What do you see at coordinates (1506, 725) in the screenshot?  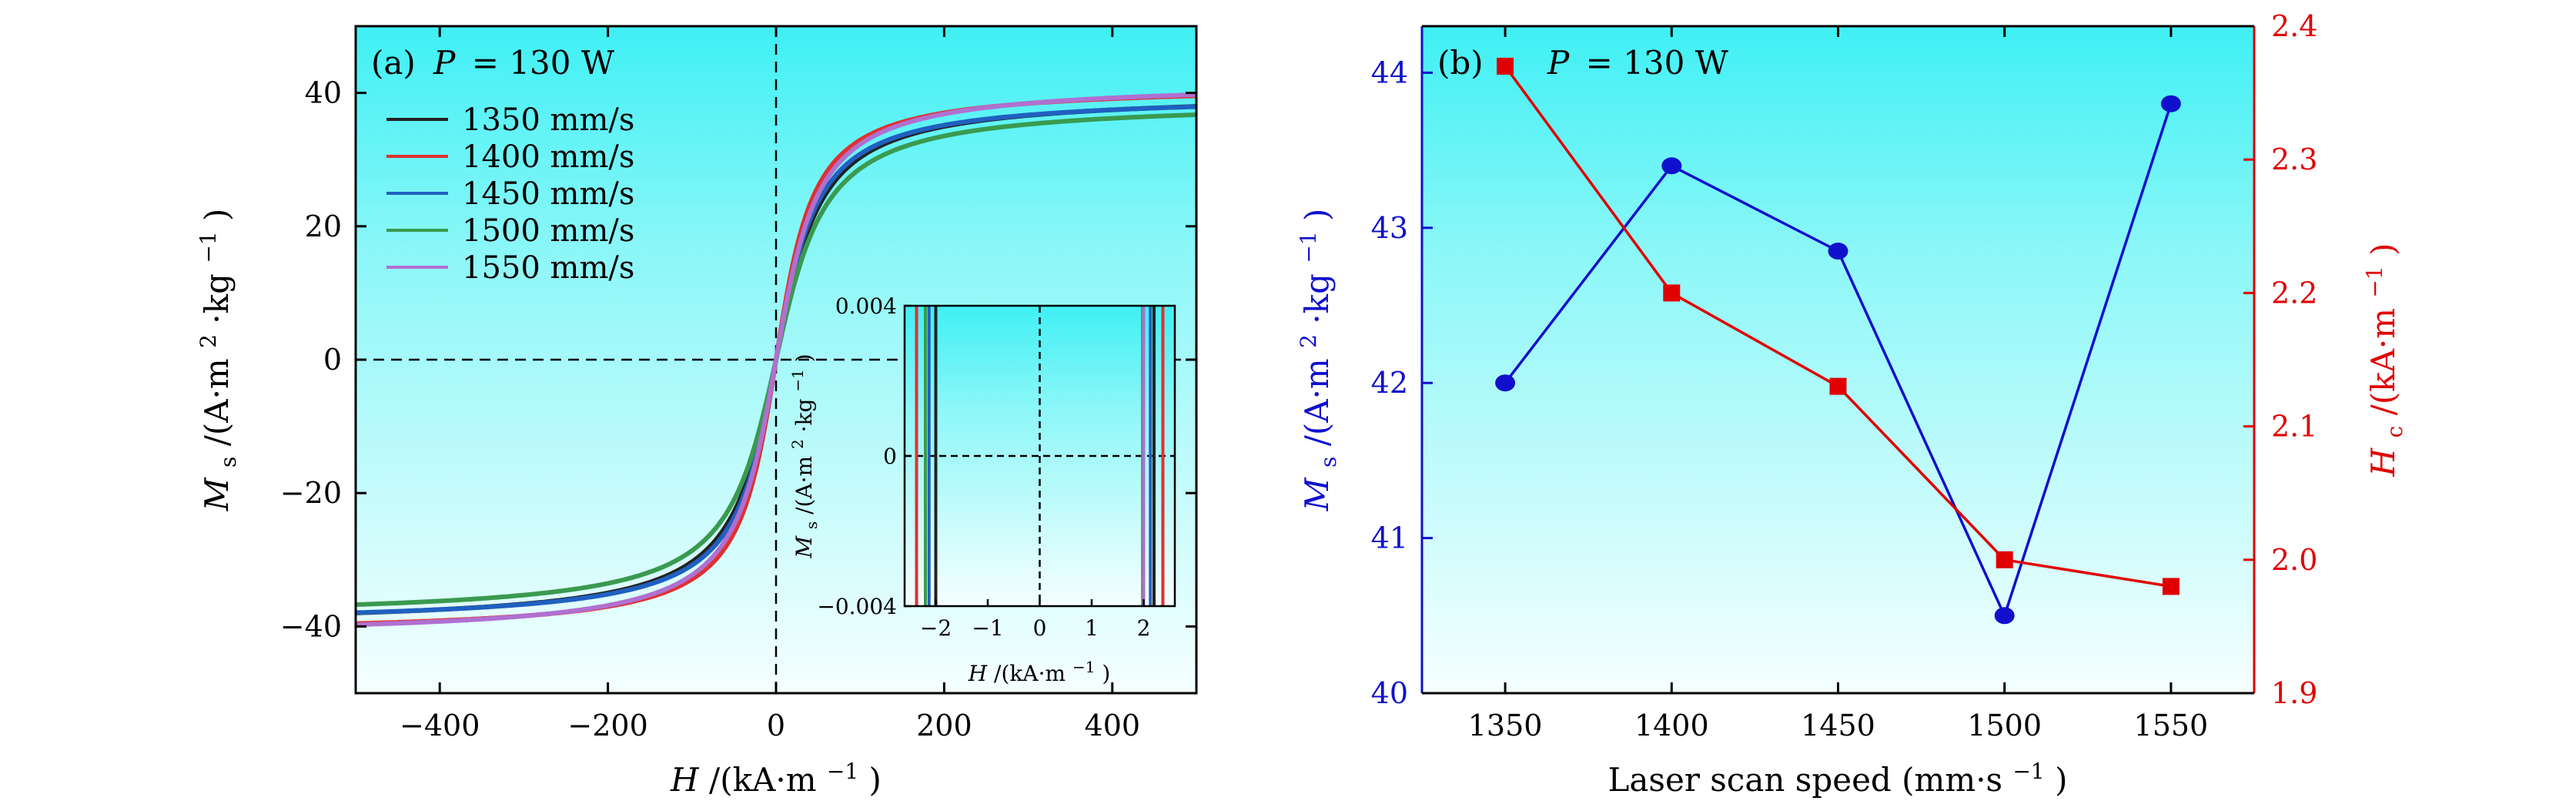 I see `panel-b-xtick-label-0: 1350` at bounding box center [1506, 725].